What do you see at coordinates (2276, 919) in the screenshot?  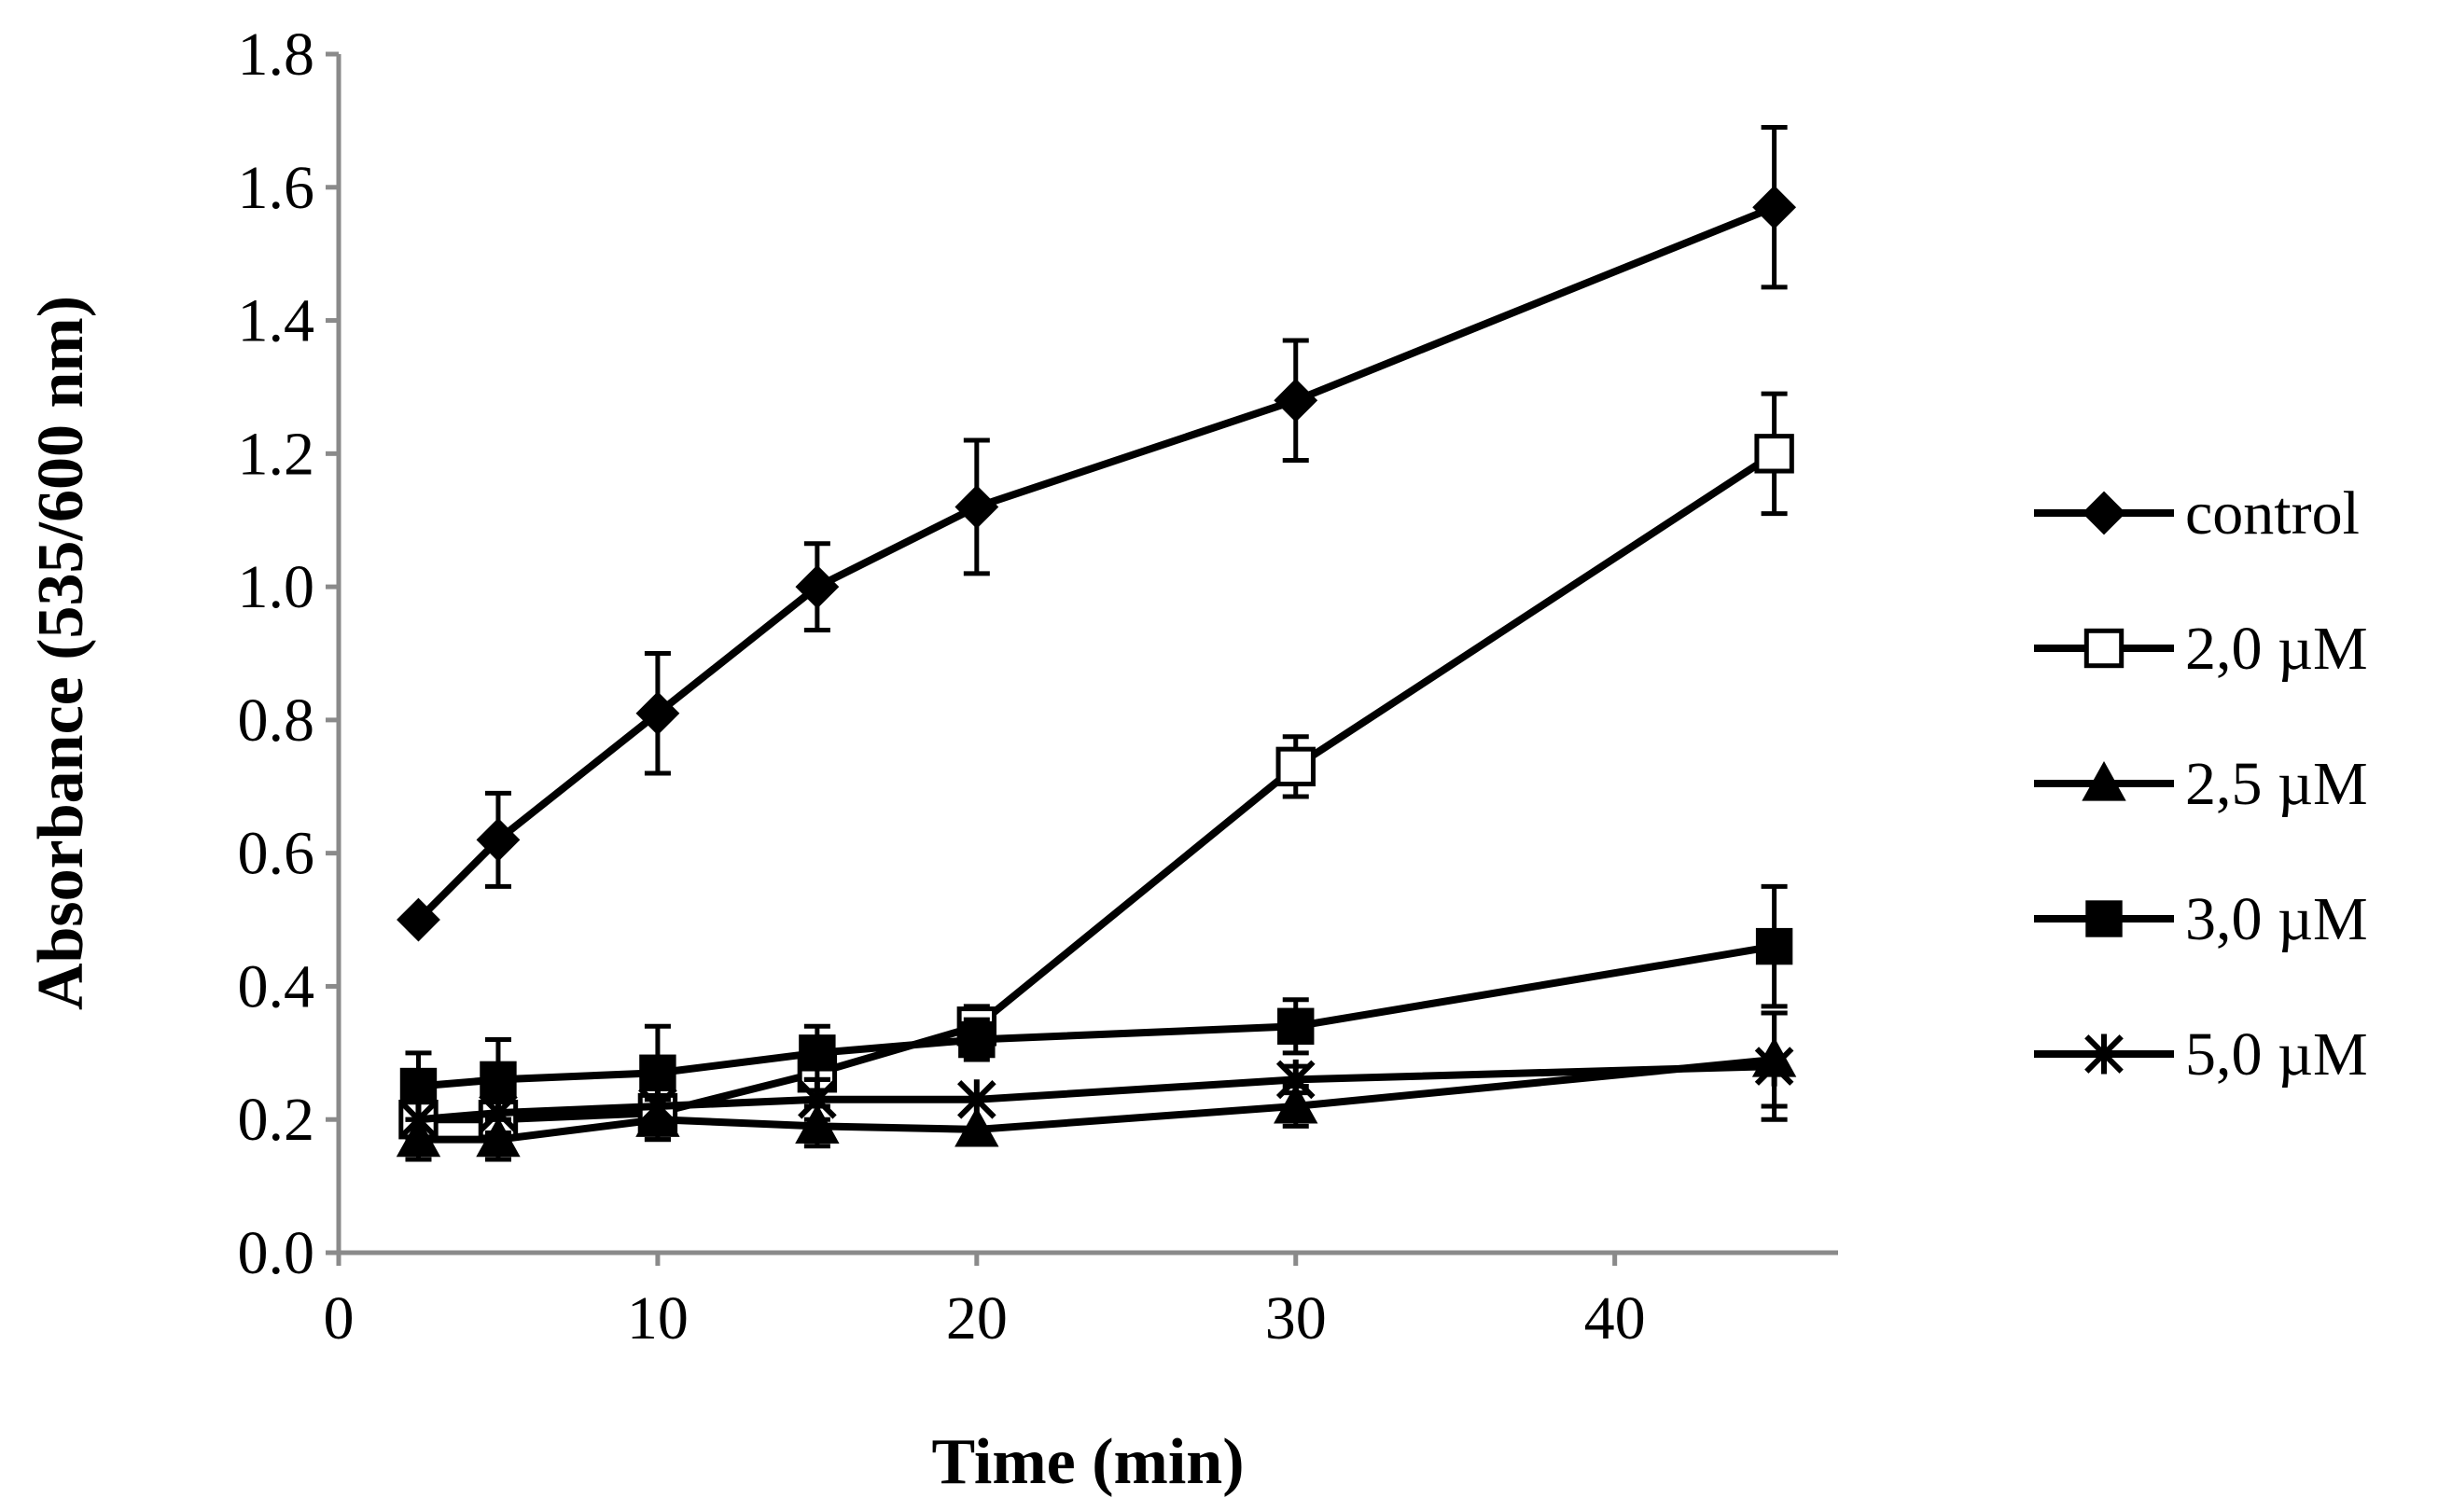 I see `legend-label: 3,0 µM` at bounding box center [2276, 919].